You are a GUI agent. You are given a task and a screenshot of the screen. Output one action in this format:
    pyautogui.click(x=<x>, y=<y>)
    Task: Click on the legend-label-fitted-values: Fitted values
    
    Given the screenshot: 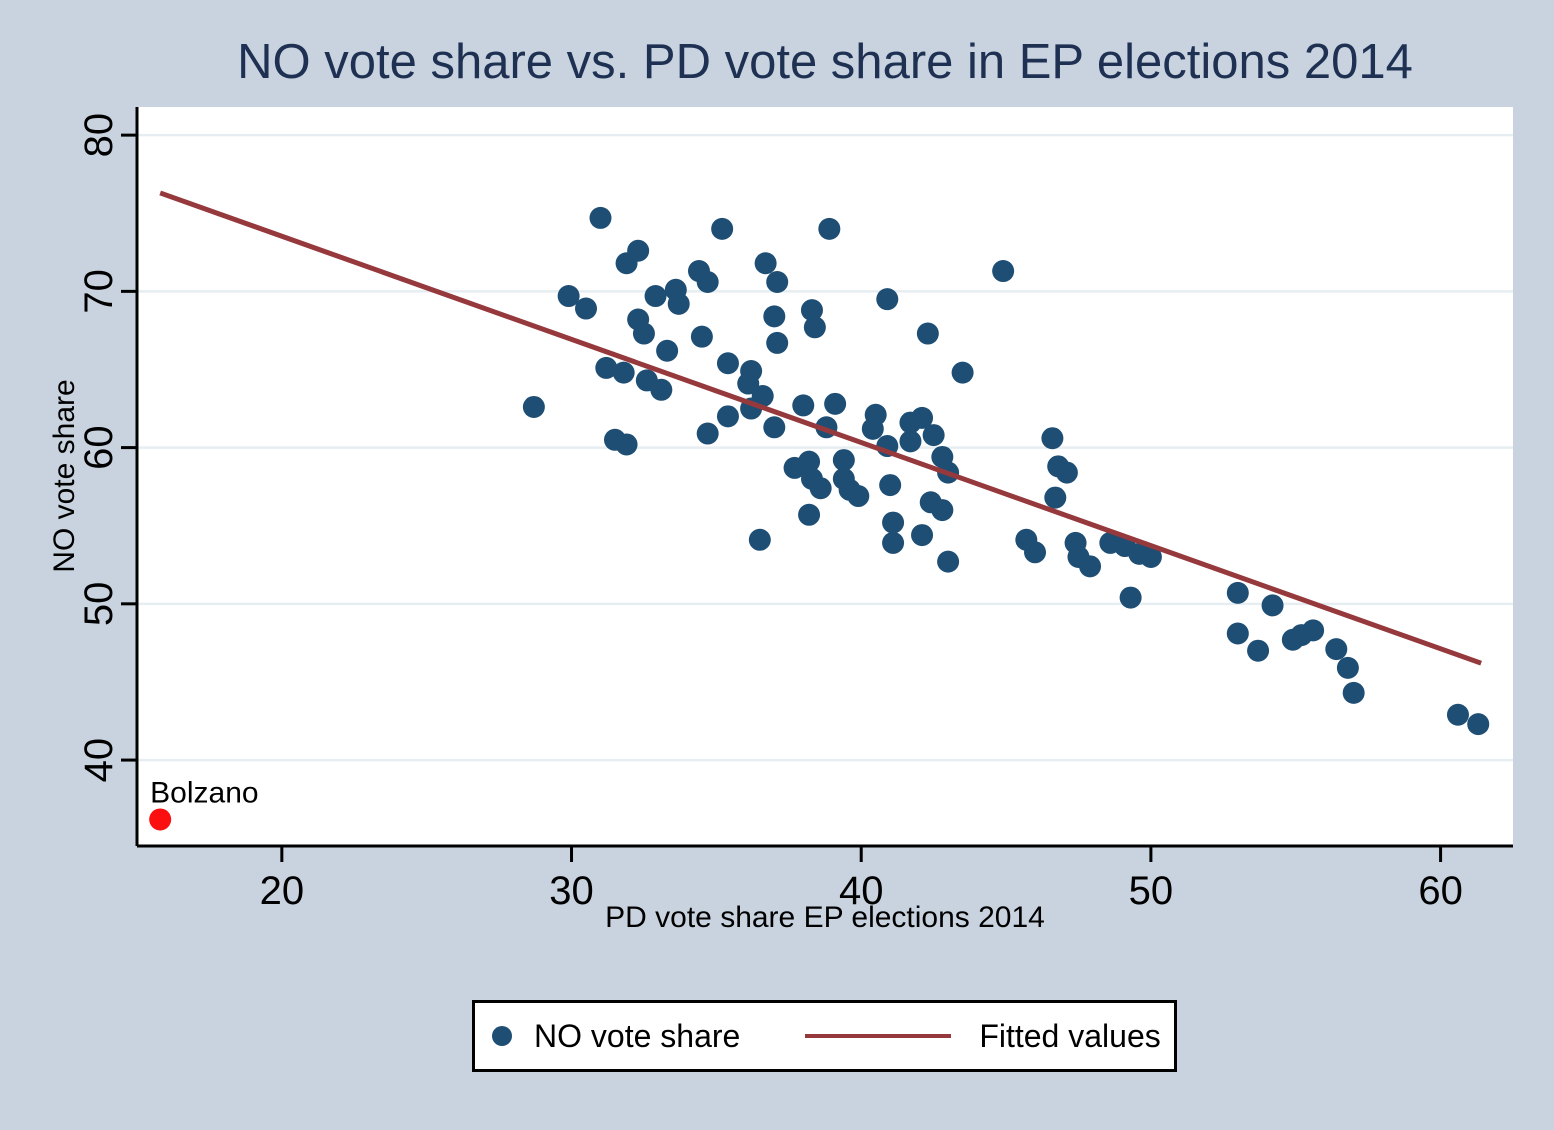 What is the action you would take?
    pyautogui.click(x=1070, y=1035)
    